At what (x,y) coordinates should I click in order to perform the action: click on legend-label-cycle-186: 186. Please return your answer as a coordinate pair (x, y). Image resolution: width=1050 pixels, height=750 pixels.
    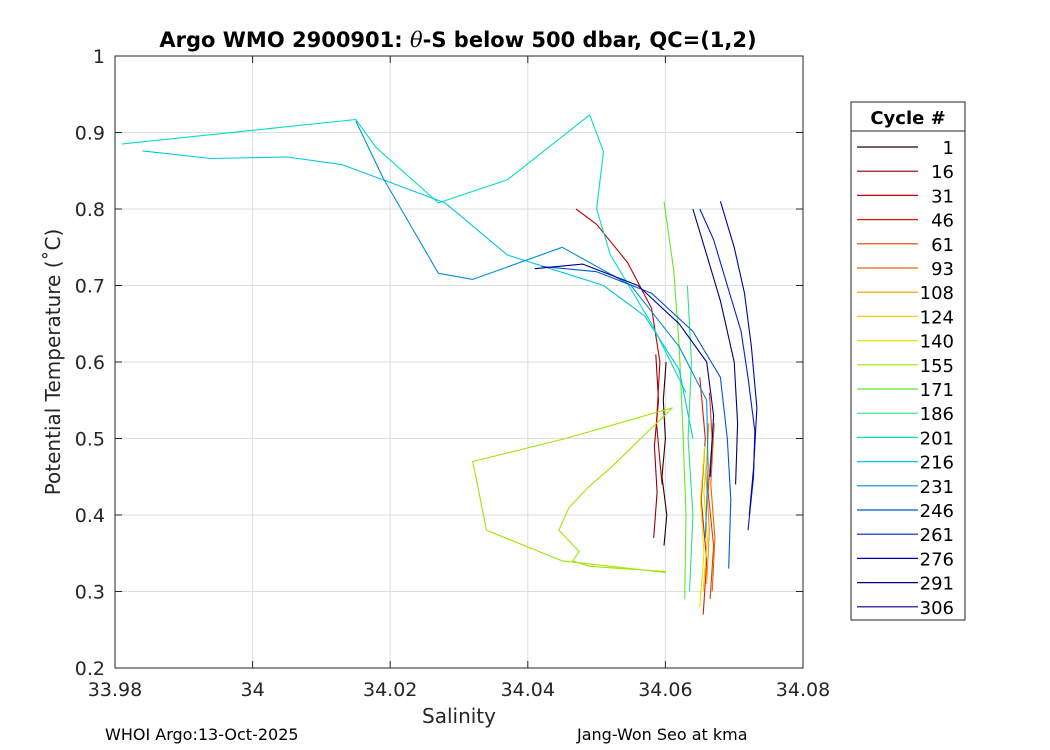
    Looking at the image, I should click on (937, 414).